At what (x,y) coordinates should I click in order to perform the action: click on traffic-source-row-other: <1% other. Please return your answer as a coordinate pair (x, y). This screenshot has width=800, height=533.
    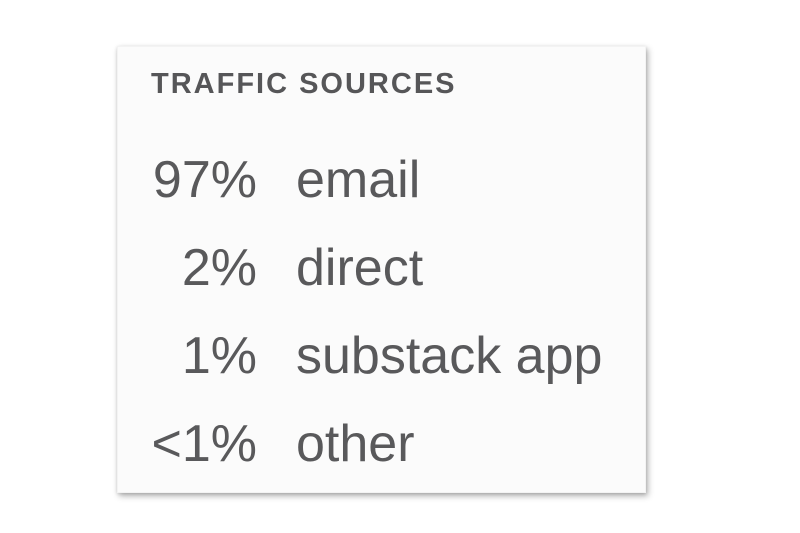
    Looking at the image, I should click on (381, 444).